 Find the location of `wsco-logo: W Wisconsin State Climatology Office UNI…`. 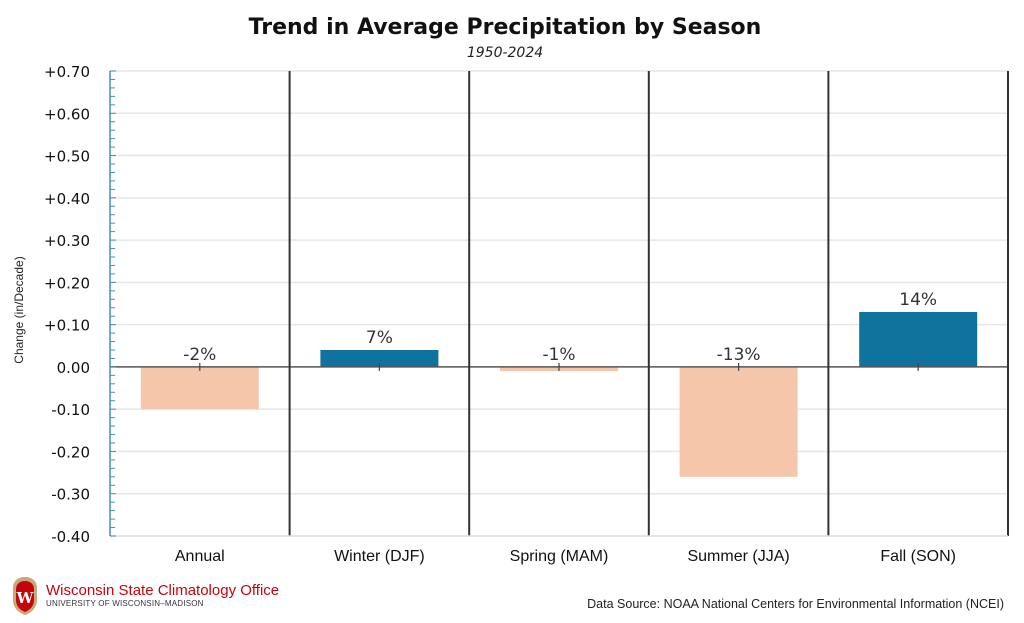

wsco-logo: W Wisconsin State Climatology Office UNI… is located at coordinates (144, 596).